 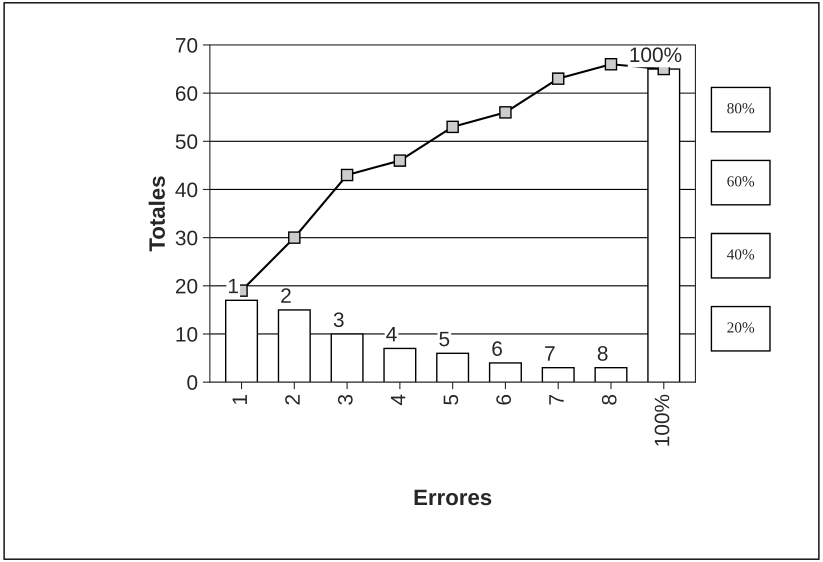 What do you see at coordinates (497, 348) in the screenshot?
I see `annotation: 6` at bounding box center [497, 348].